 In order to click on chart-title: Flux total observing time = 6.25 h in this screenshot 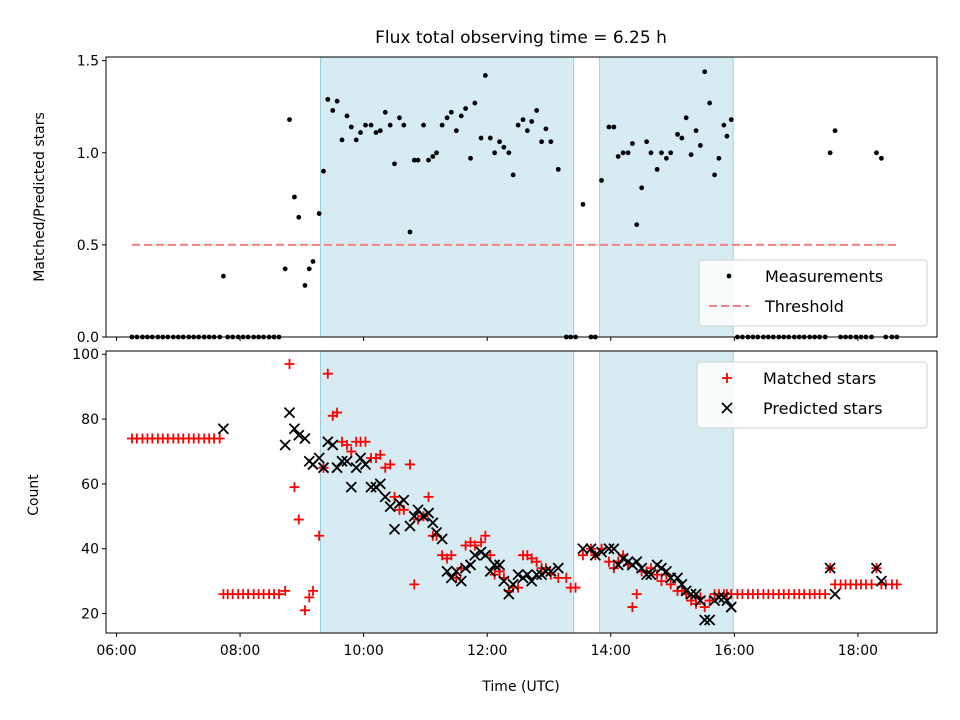, I will do `click(521, 38)`.